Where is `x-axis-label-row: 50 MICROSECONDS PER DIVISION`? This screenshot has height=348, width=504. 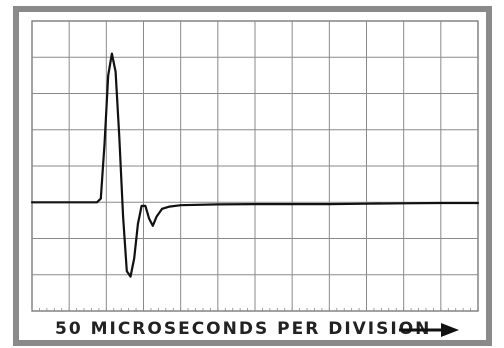 x-axis-label-row: 50 MICROSECONDS PER DIVISION is located at coordinates (252, 328).